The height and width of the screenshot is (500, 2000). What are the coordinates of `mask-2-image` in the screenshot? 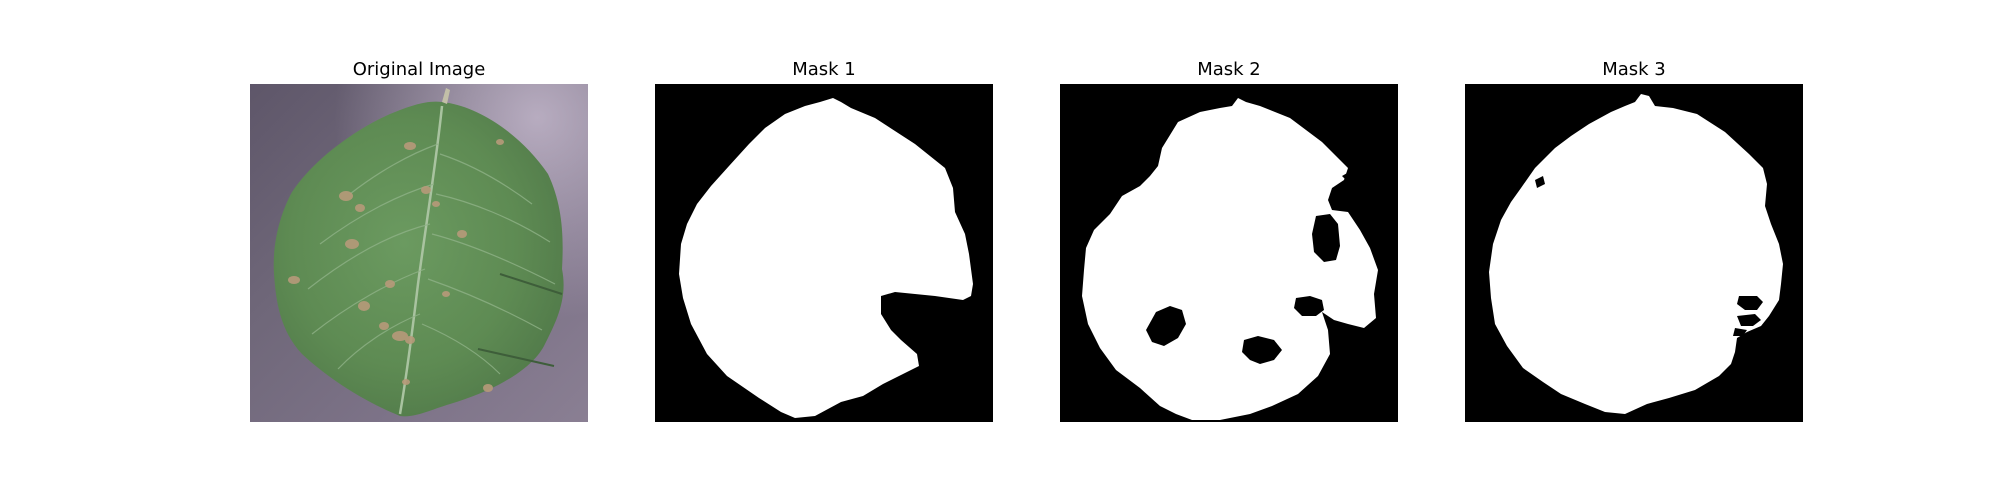 It's located at (1229, 253).